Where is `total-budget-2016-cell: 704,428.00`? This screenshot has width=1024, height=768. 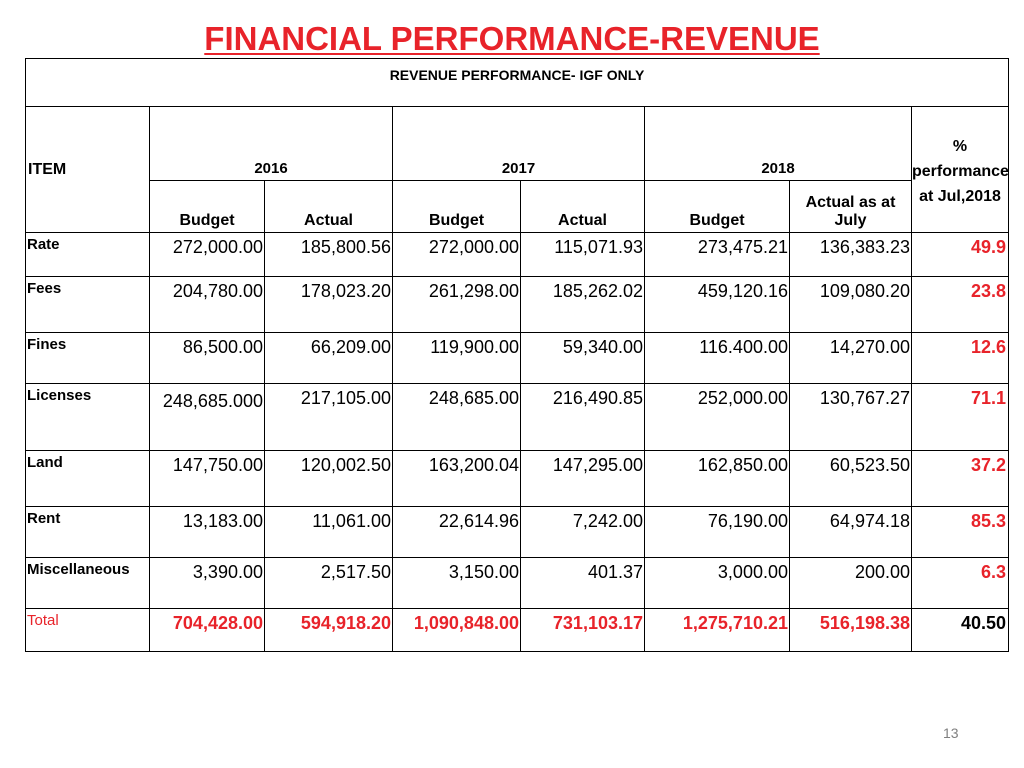 total-budget-2016-cell: 704,428.00 is located at coordinates (207, 630).